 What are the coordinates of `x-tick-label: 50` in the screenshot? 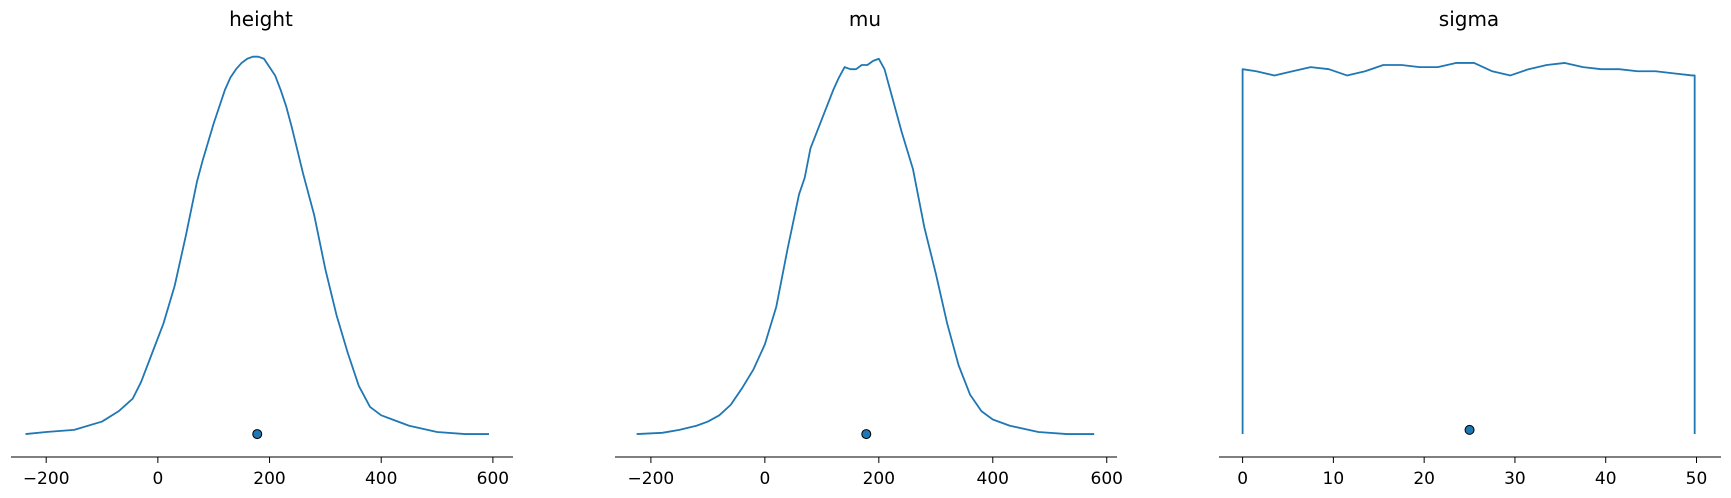 It's located at (1697, 479).